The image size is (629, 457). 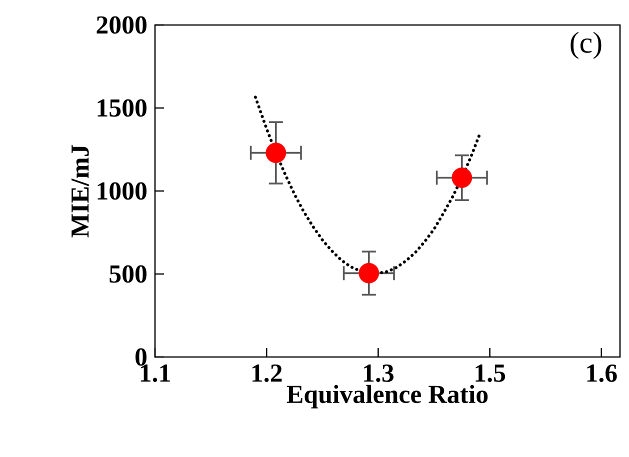 I want to click on x-axis-title: Equivalence Ratio, so click(x=387, y=396).